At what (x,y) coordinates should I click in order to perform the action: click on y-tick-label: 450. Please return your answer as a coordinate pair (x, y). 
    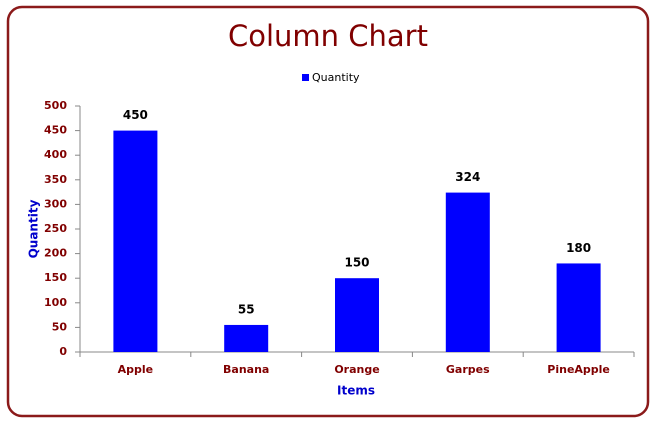
    Looking at the image, I should click on (55, 130).